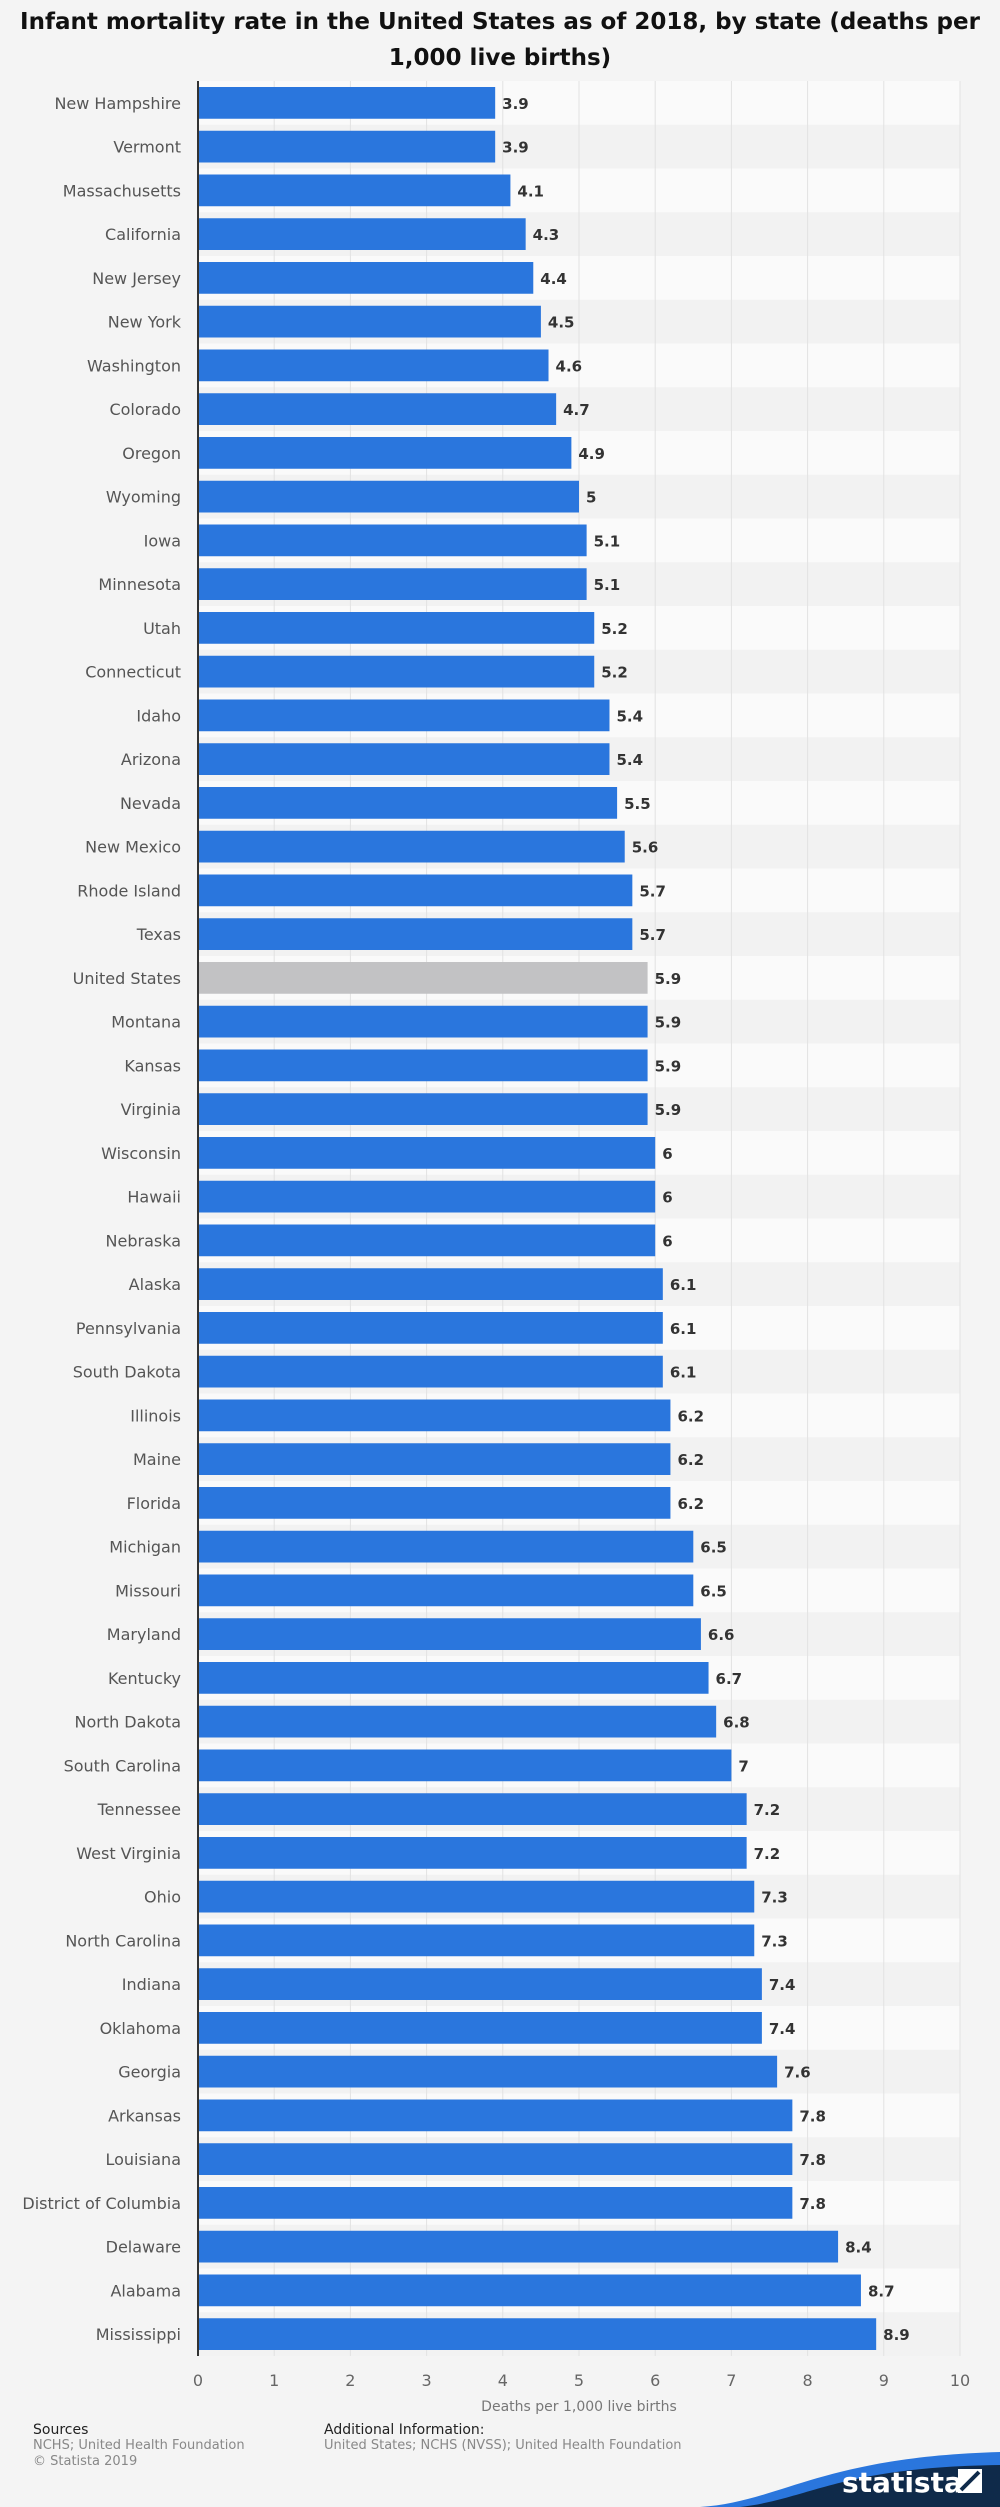 Image resolution: width=1000 pixels, height=2507 pixels. Describe the element at coordinates (123, 1940) in the screenshot. I see `category-label: North Carolina` at that location.